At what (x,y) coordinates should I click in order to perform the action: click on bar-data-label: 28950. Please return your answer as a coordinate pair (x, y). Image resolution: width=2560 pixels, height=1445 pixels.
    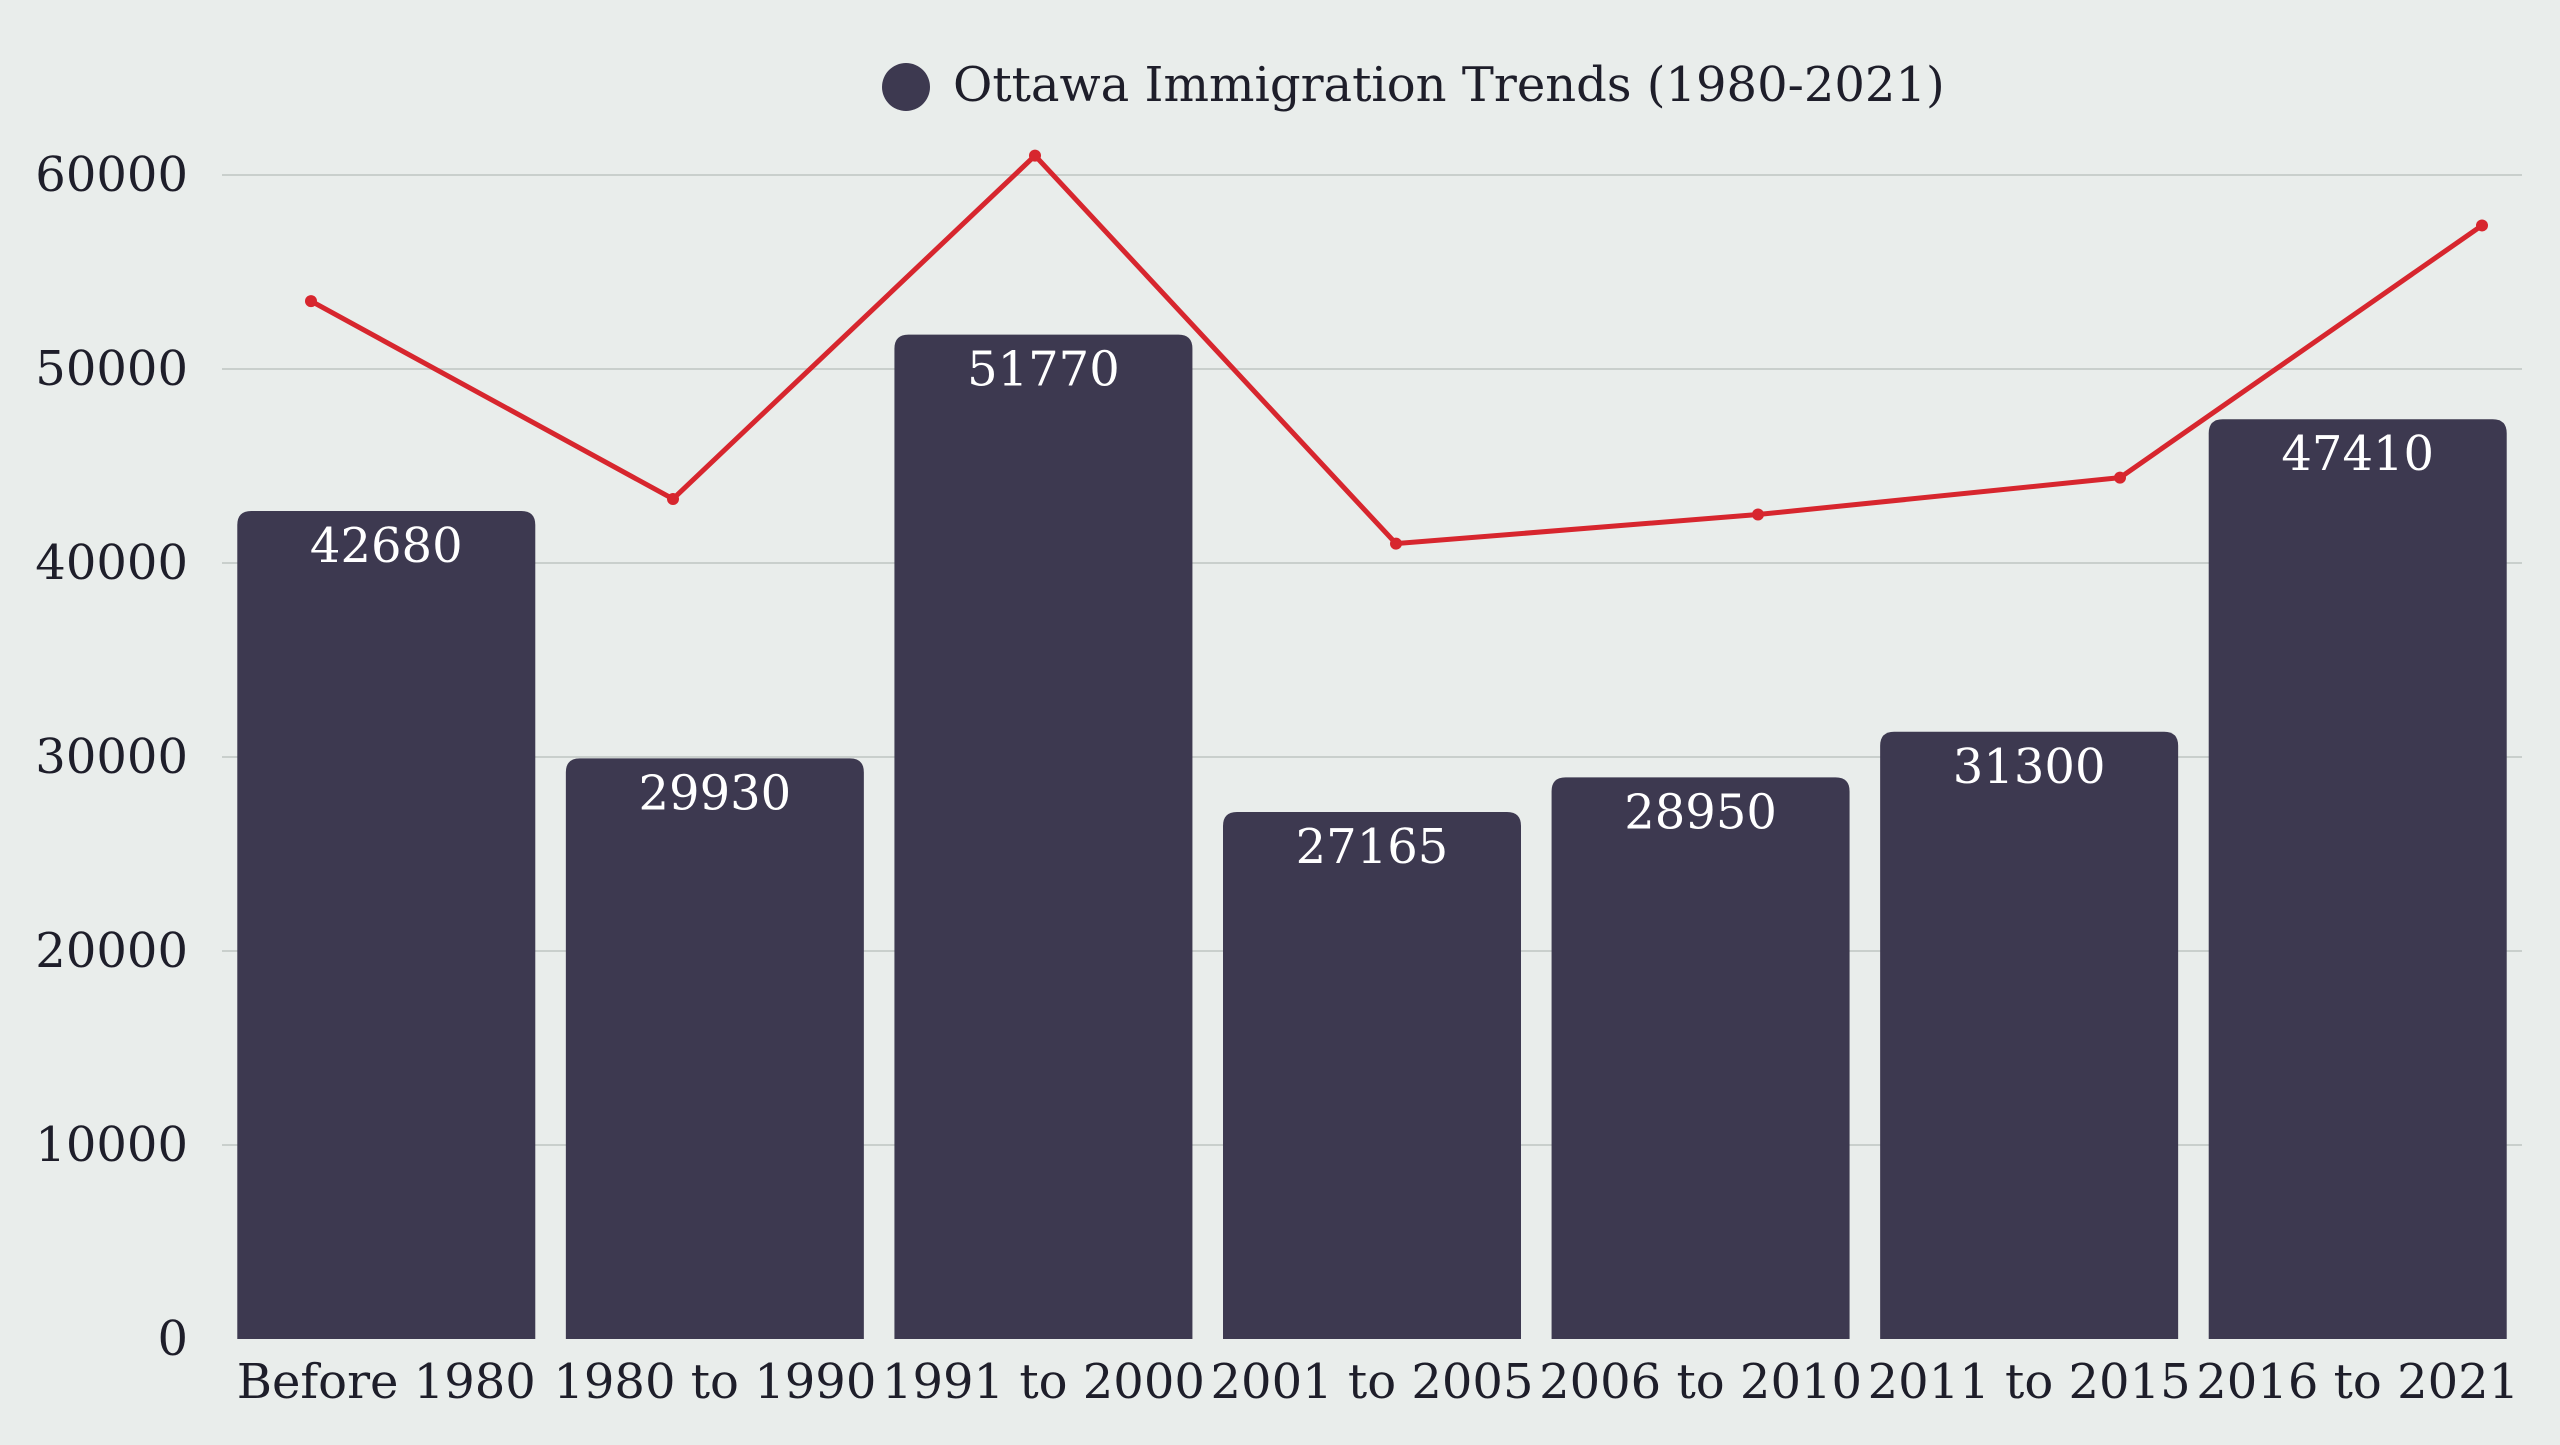
    Looking at the image, I should click on (1700, 812).